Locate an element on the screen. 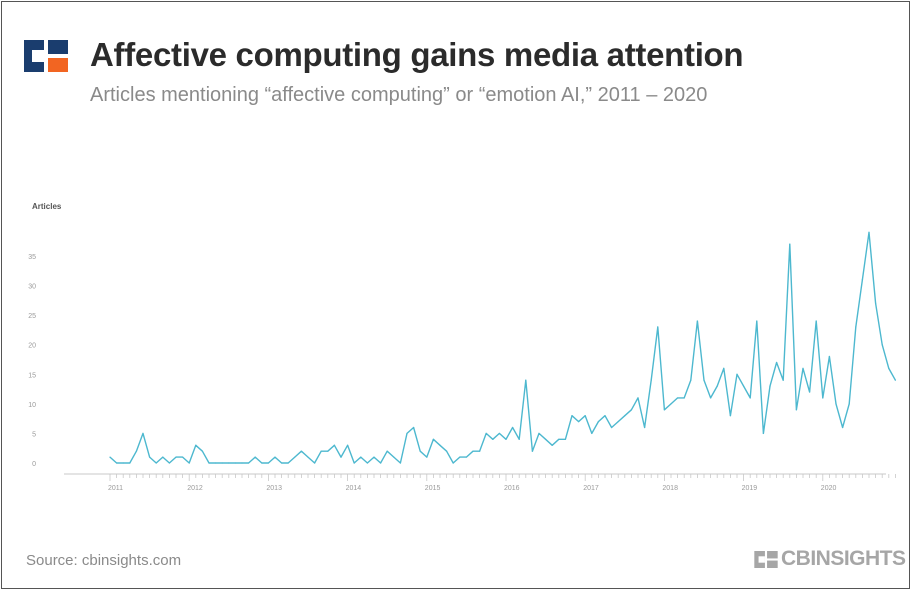 Image resolution: width=911 pixels, height=590 pixels. x-tick-label: 2012 is located at coordinates (195, 488).